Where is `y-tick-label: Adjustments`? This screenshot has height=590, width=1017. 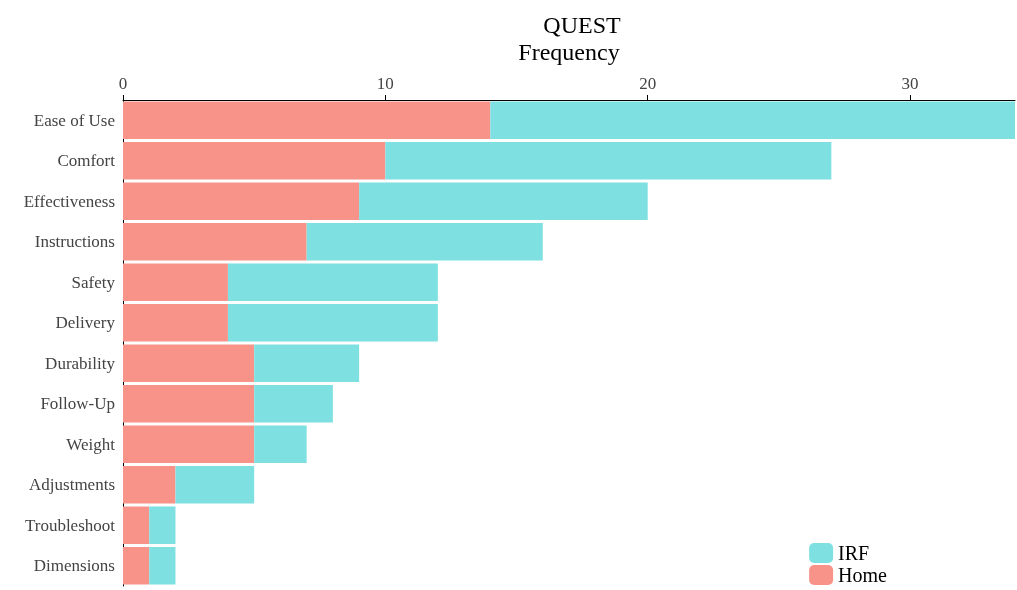
y-tick-label: Adjustments is located at coordinates (72, 485).